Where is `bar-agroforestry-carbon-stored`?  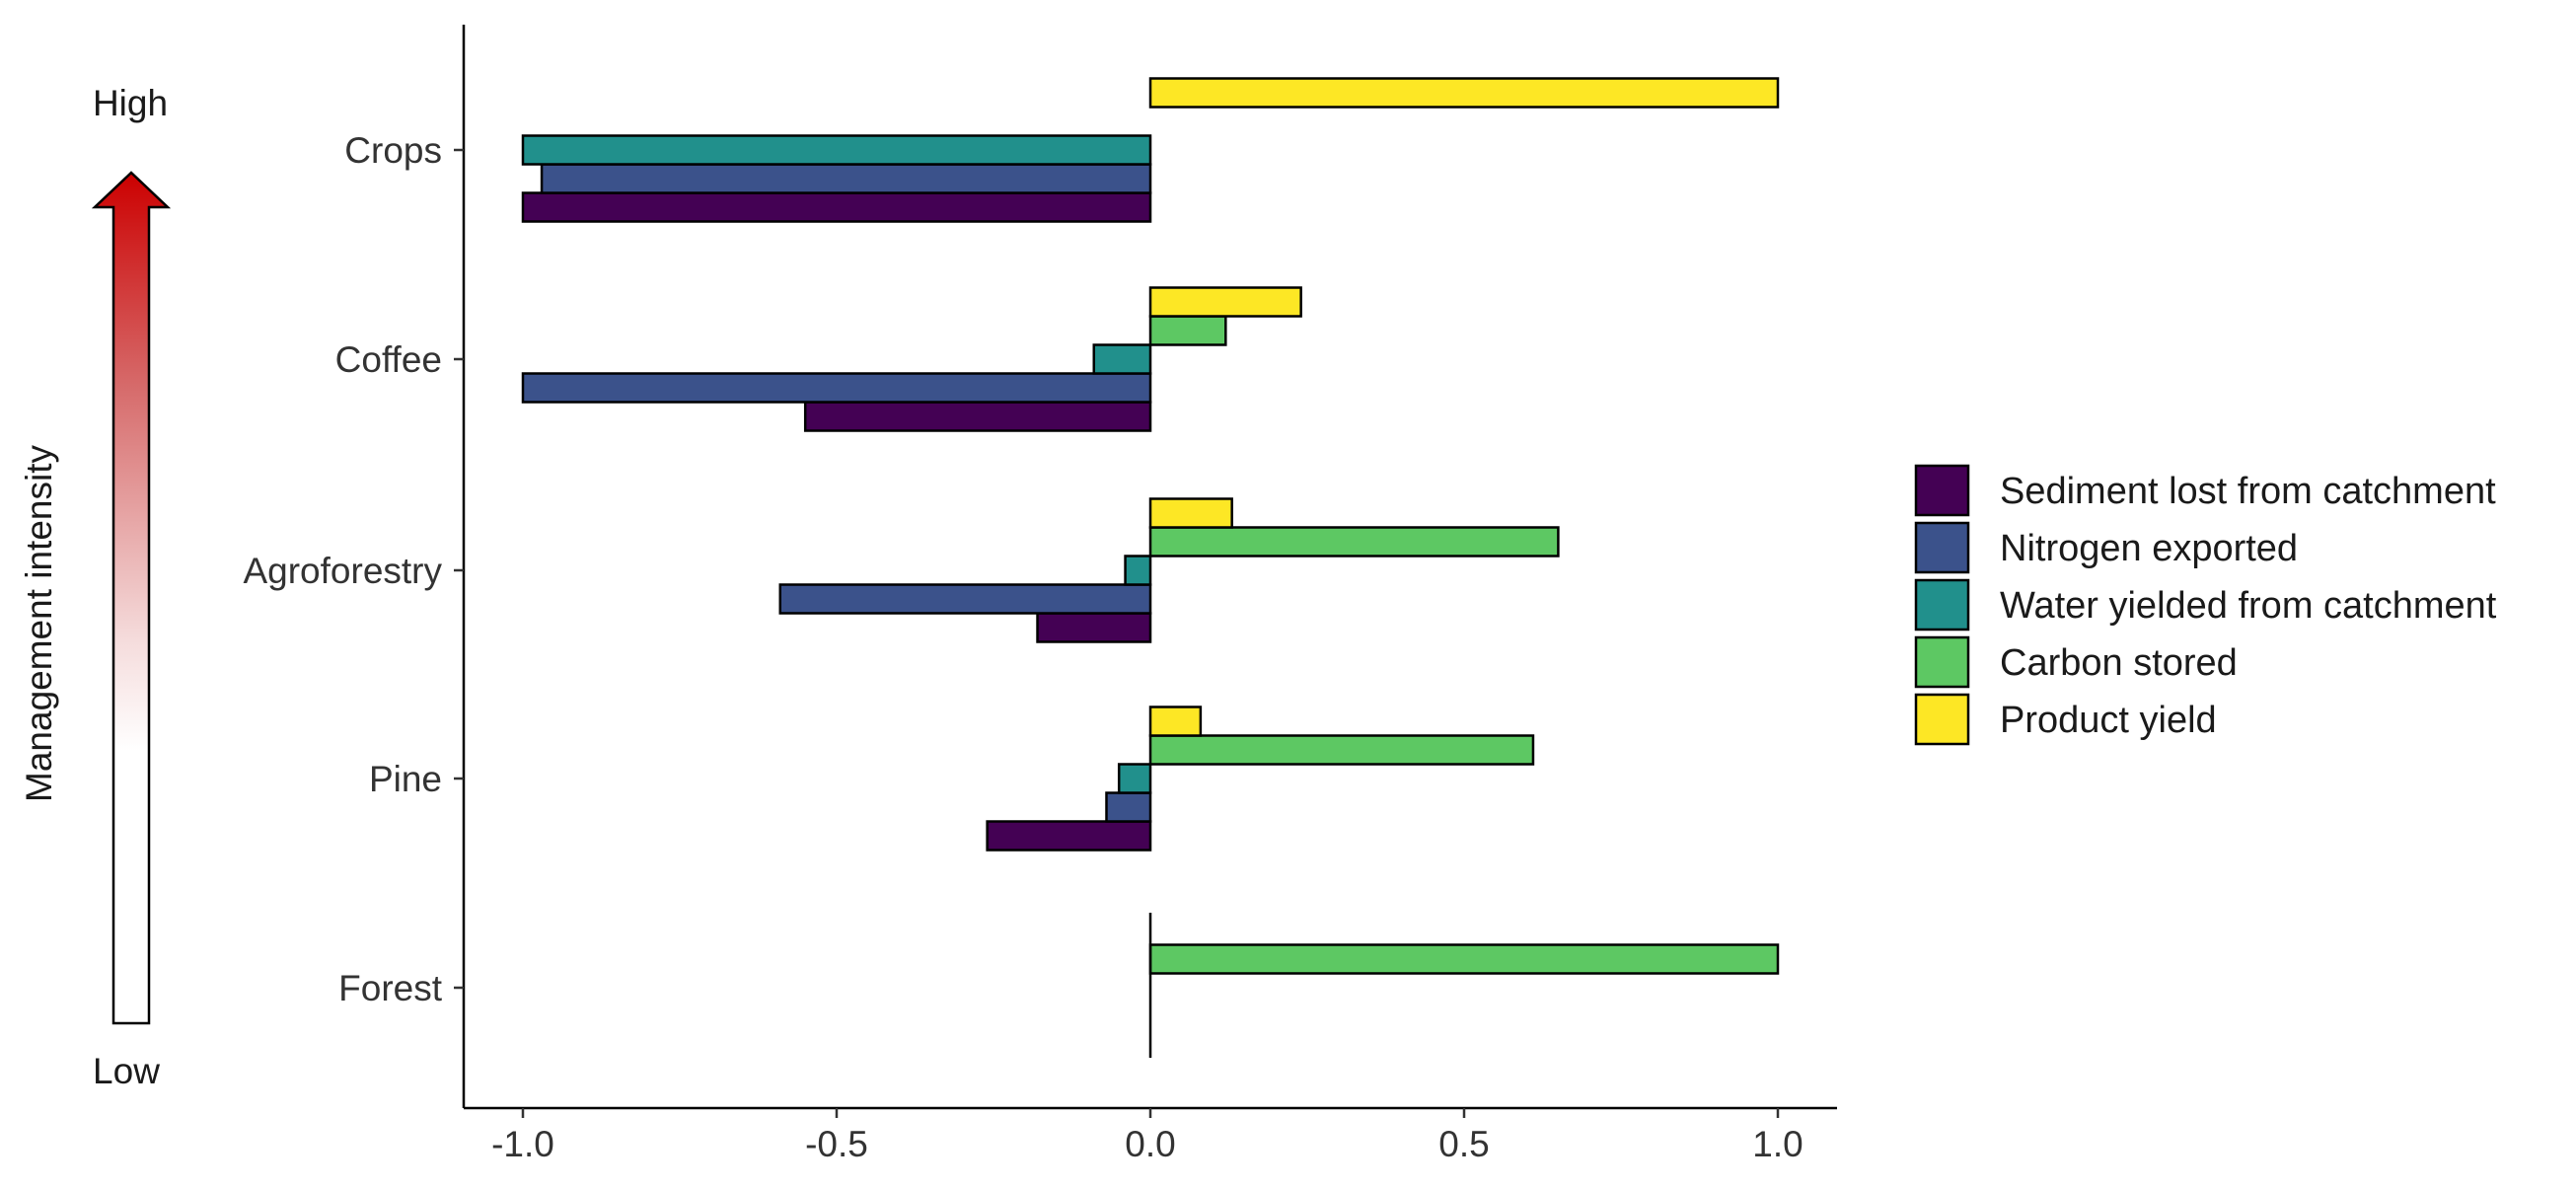 bar-agroforestry-carbon-stored is located at coordinates (1354, 541).